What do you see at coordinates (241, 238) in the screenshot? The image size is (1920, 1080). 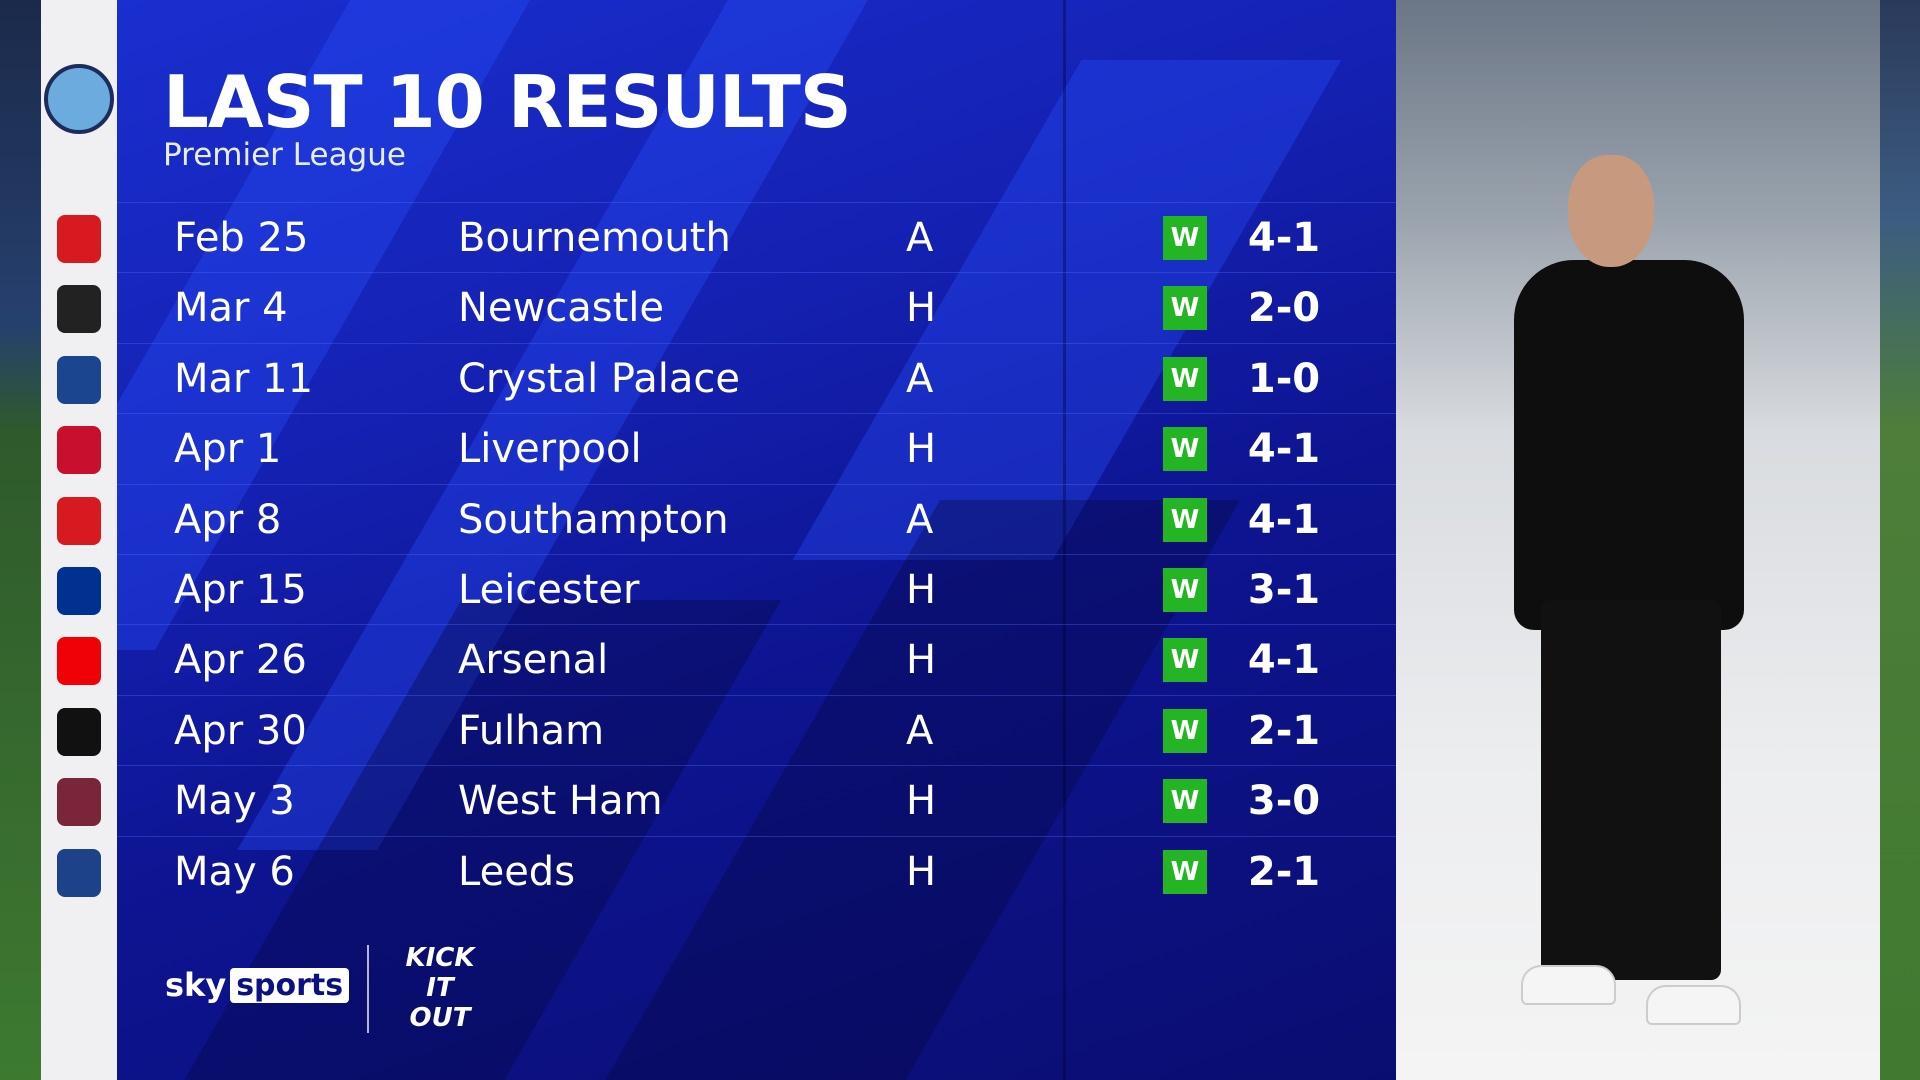 I see `match-date: Feb 25` at bounding box center [241, 238].